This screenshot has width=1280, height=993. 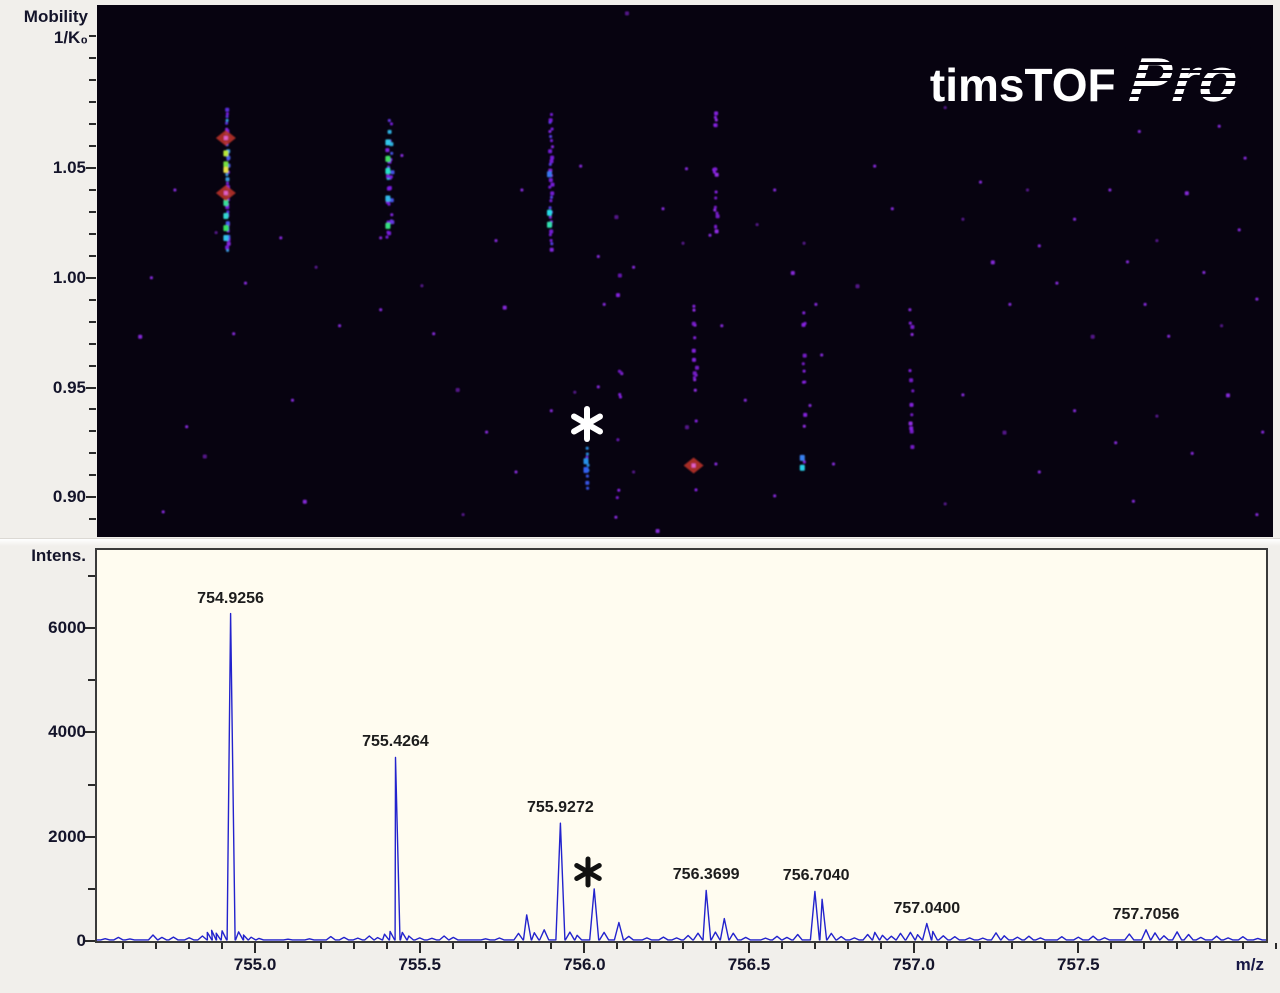 What do you see at coordinates (1086, 80) in the screenshot?
I see `instrument-logo: timsTOF Pro` at bounding box center [1086, 80].